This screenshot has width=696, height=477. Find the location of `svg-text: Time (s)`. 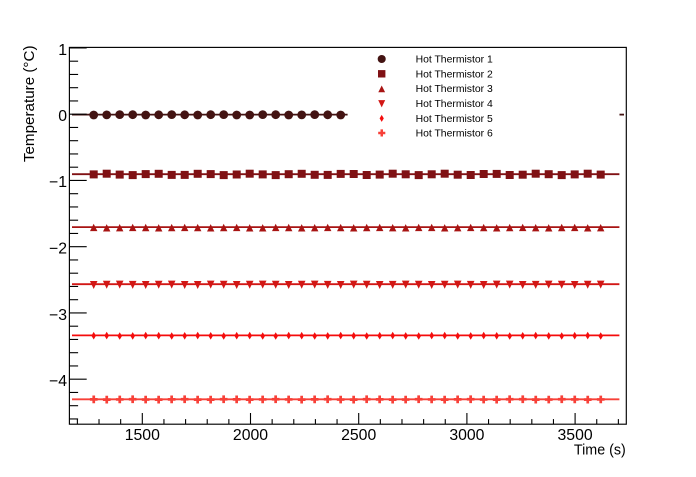

svg-text: Time (s) is located at coordinates (600, 451).